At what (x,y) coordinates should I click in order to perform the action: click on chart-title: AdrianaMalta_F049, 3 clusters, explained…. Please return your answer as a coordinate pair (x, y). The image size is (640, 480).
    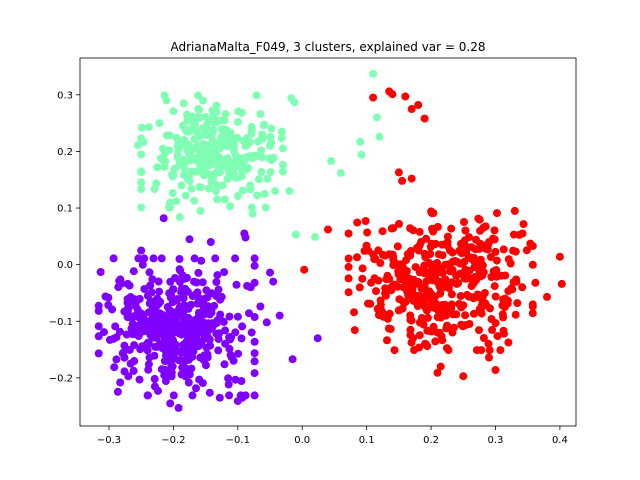
    Looking at the image, I should click on (328, 47).